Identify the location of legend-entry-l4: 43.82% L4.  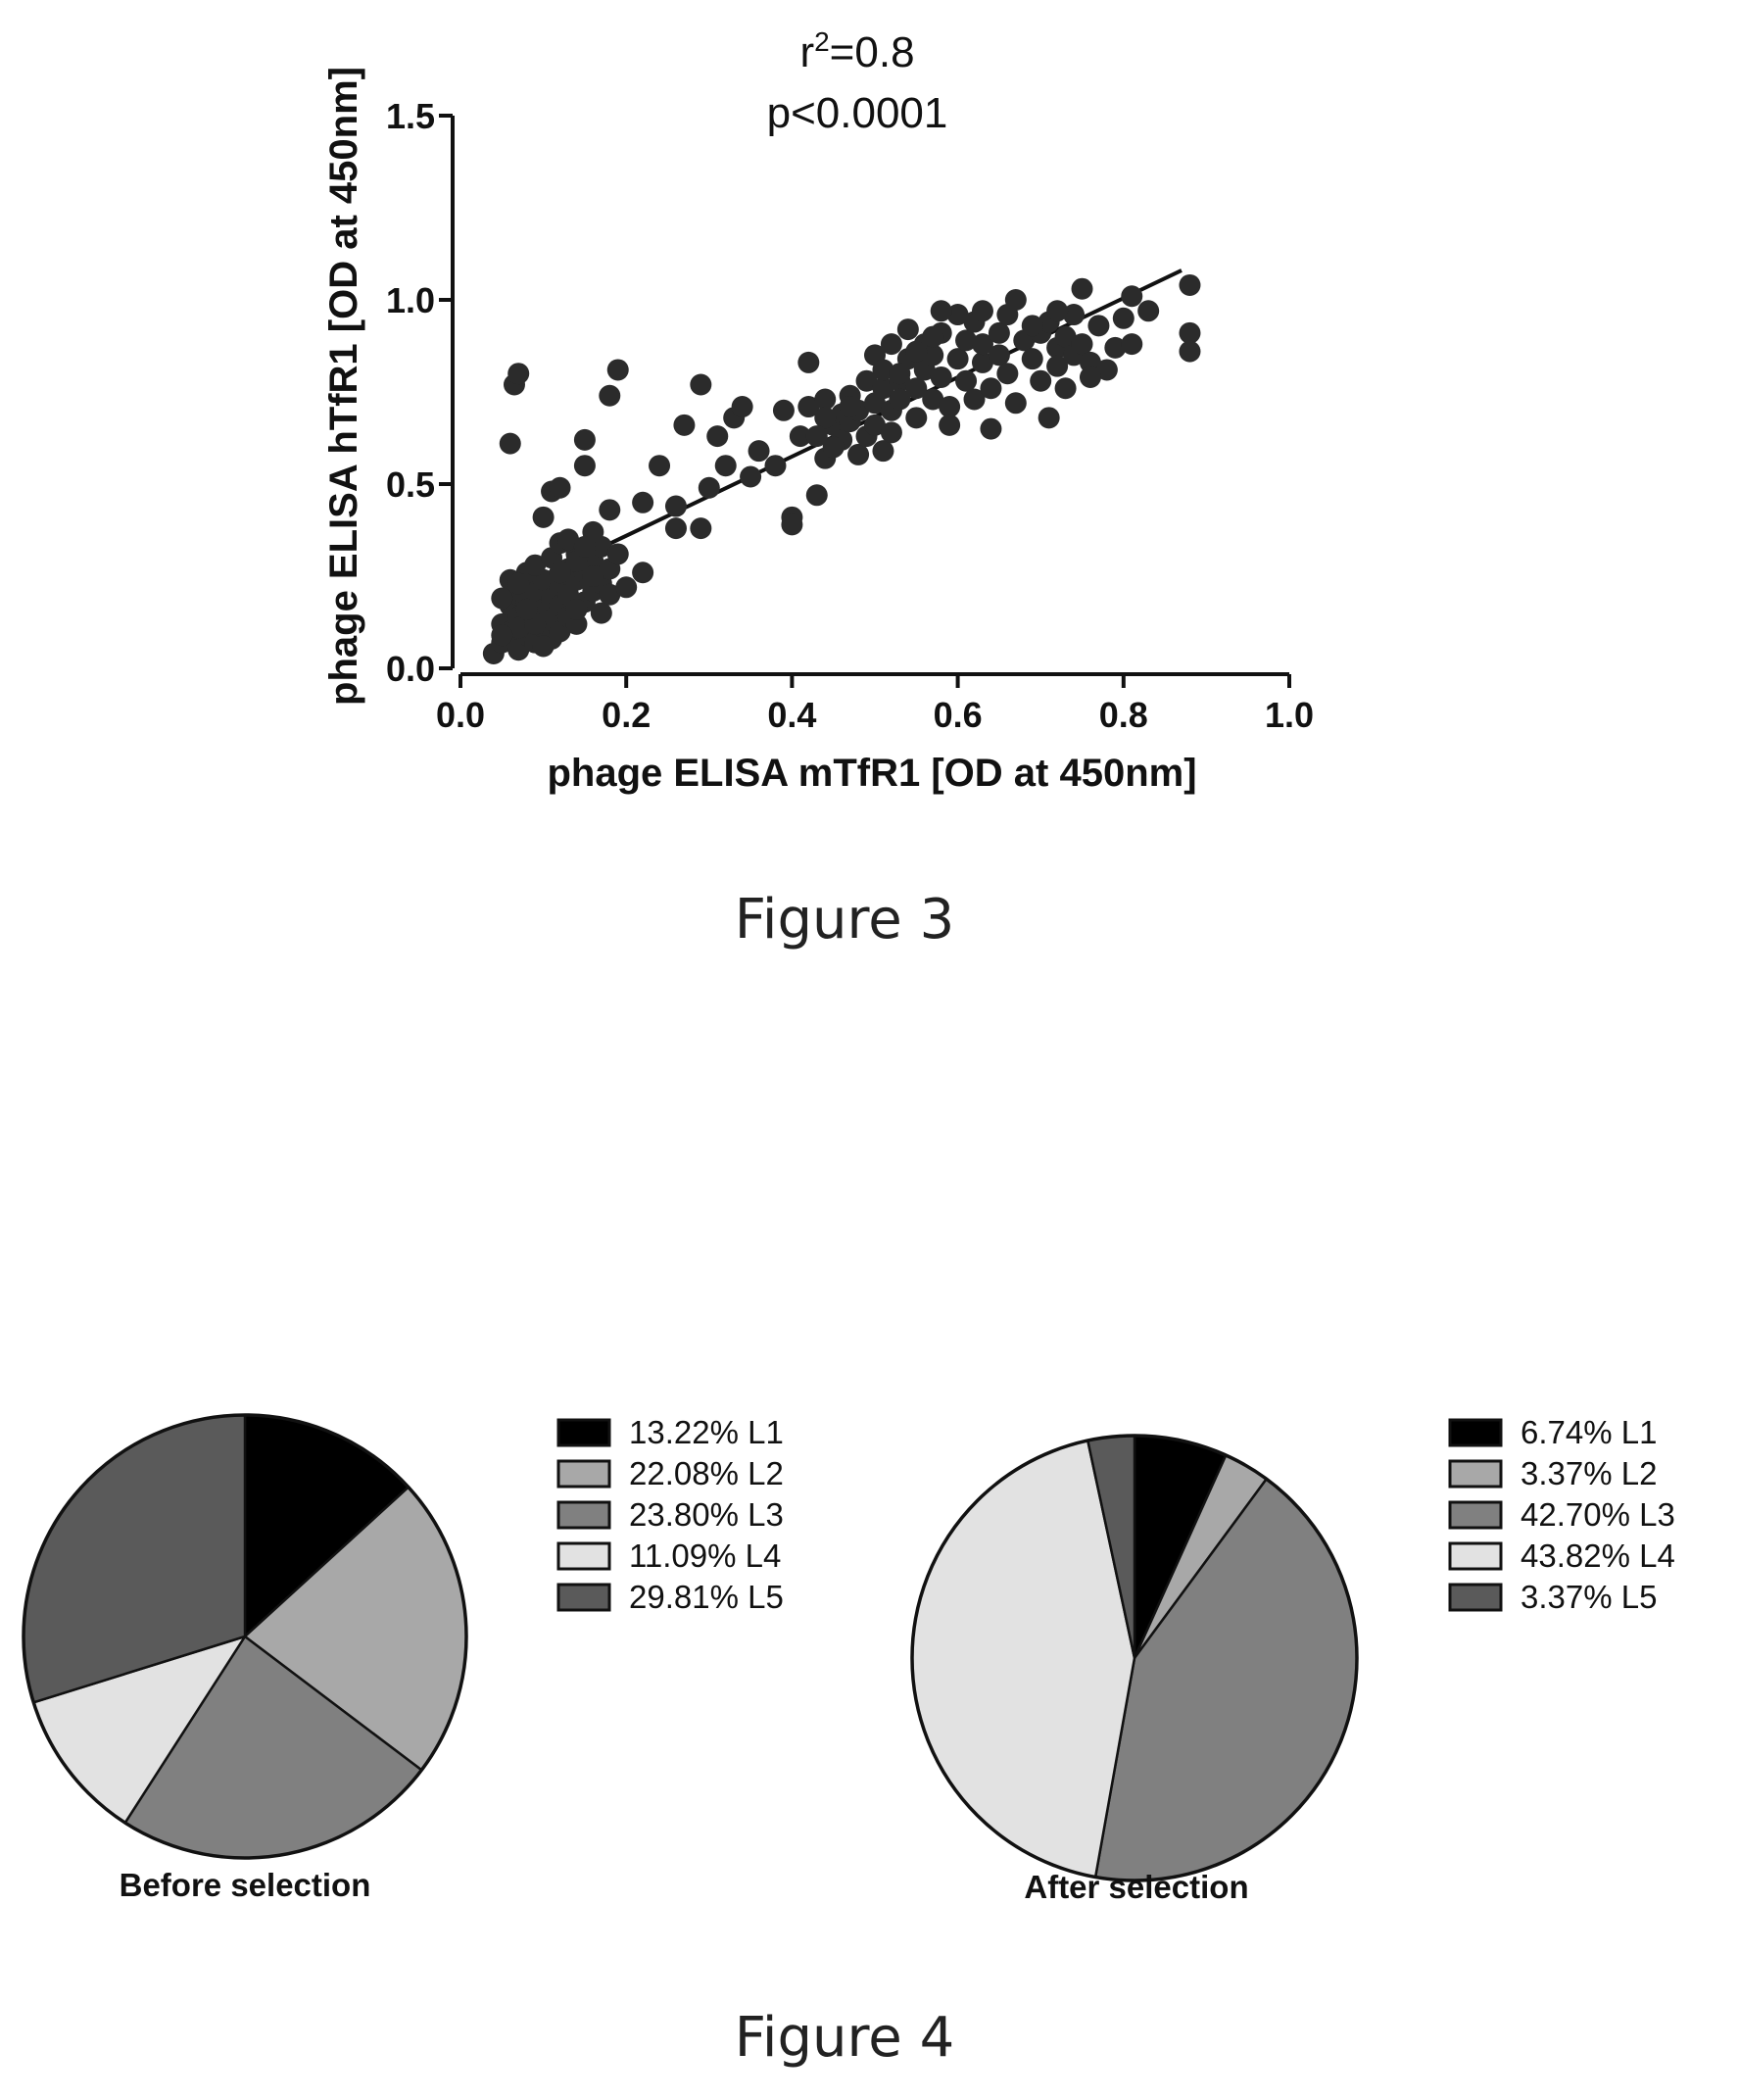
(1598, 1556).